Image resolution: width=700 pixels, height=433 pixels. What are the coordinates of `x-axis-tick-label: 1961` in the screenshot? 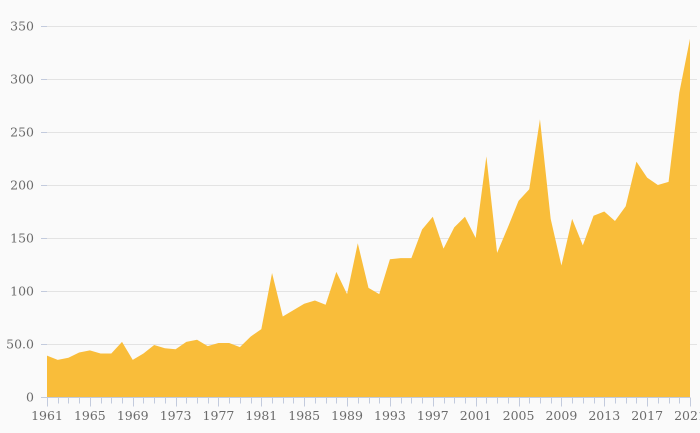 It's located at (47, 415).